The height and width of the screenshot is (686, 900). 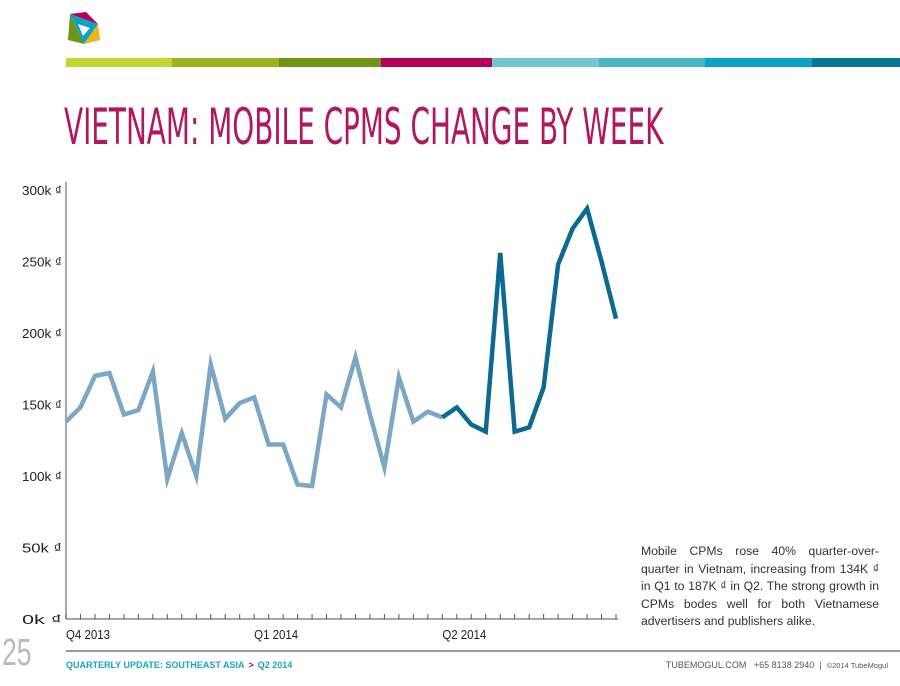 I want to click on series-line-previous, so click(x=254, y=419).